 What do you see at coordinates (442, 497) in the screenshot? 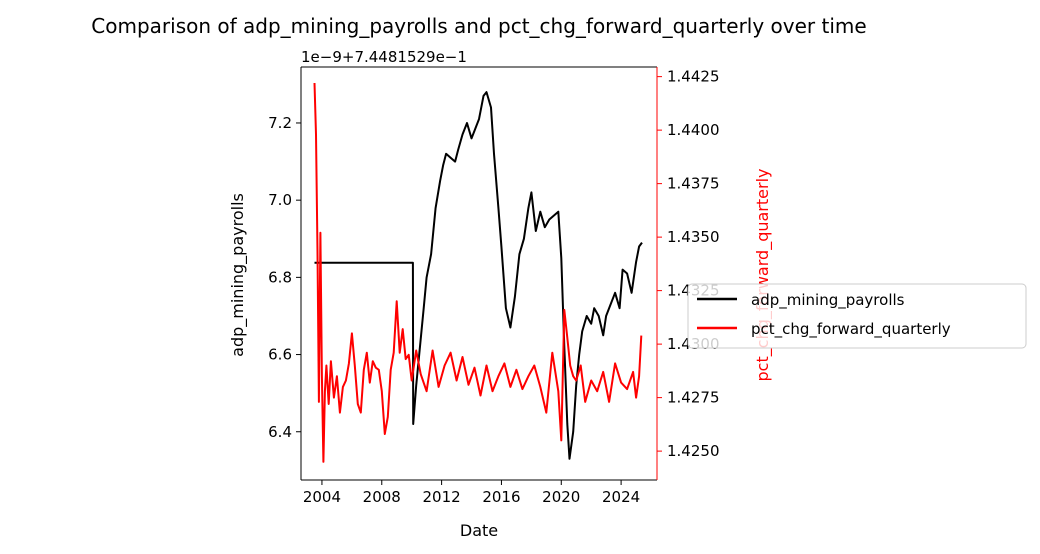
I see `x-tick-label: 2012` at bounding box center [442, 497].